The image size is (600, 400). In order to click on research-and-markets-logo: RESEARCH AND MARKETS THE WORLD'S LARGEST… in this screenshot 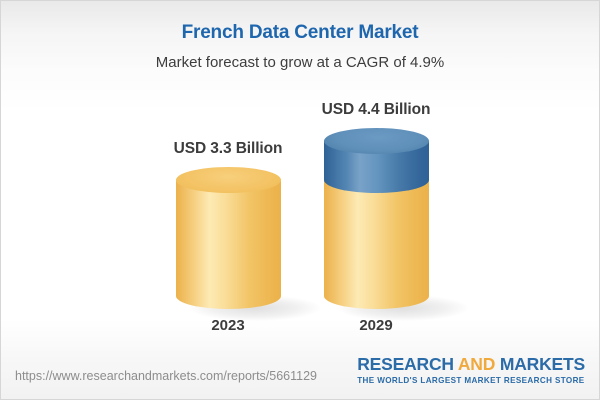, I will do `click(471, 370)`.